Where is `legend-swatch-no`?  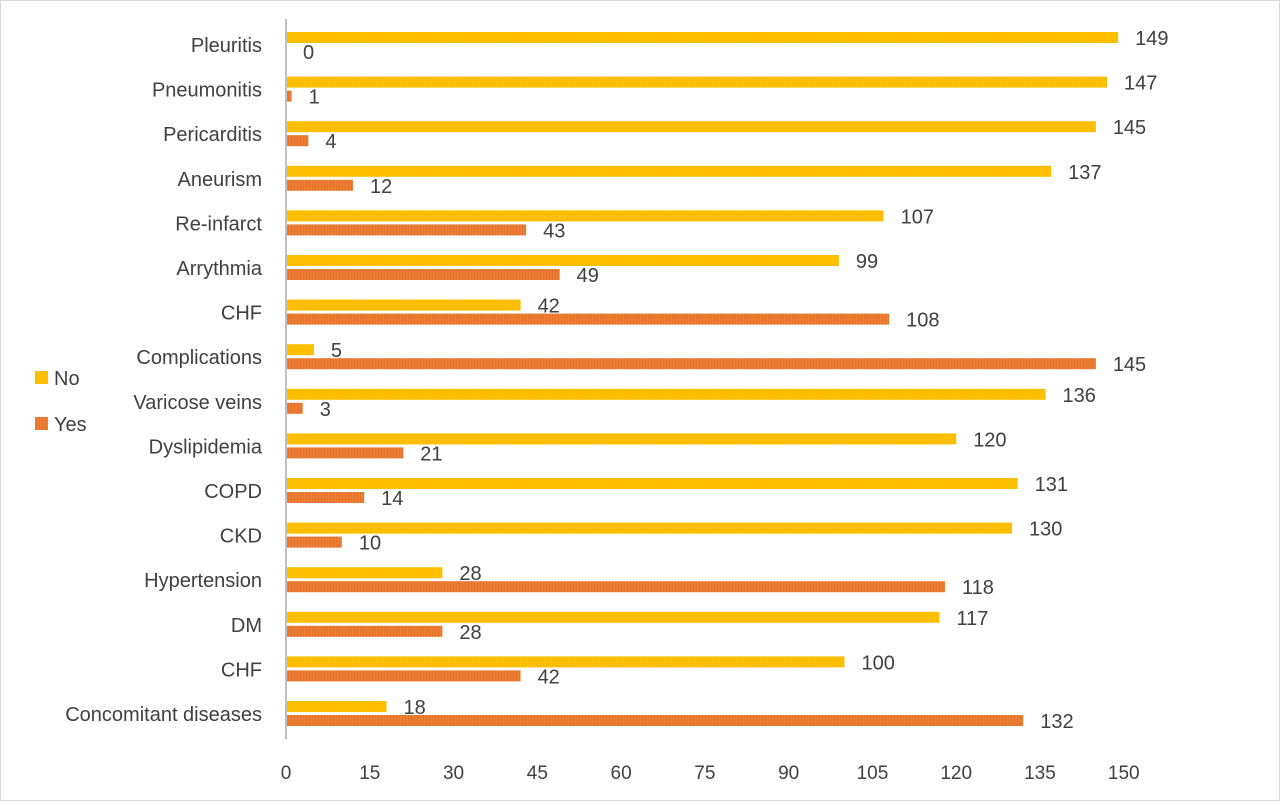
legend-swatch-no is located at coordinates (41, 377).